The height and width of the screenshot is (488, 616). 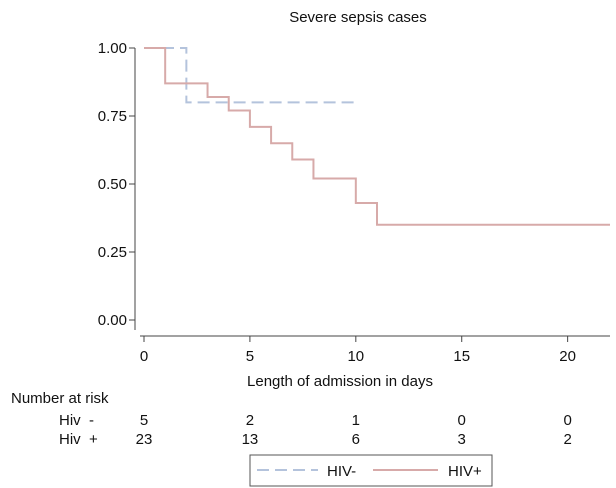 What do you see at coordinates (462, 439) in the screenshot?
I see `risk-count: 3` at bounding box center [462, 439].